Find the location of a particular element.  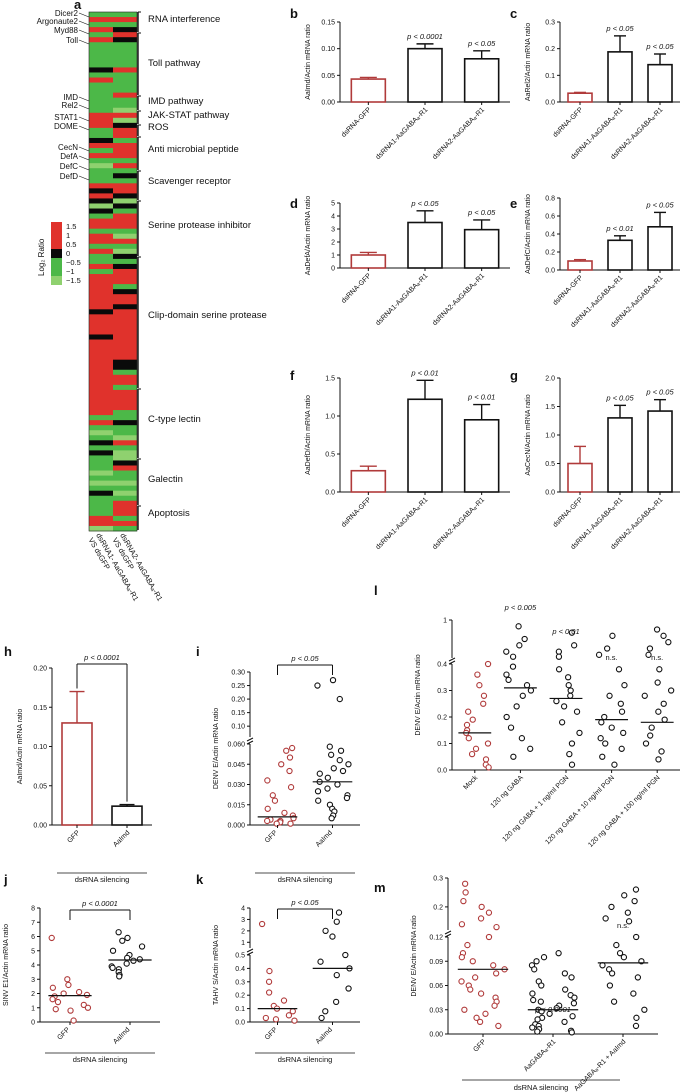

category-label: Scavenger receptor is located at coordinates (189, 181).